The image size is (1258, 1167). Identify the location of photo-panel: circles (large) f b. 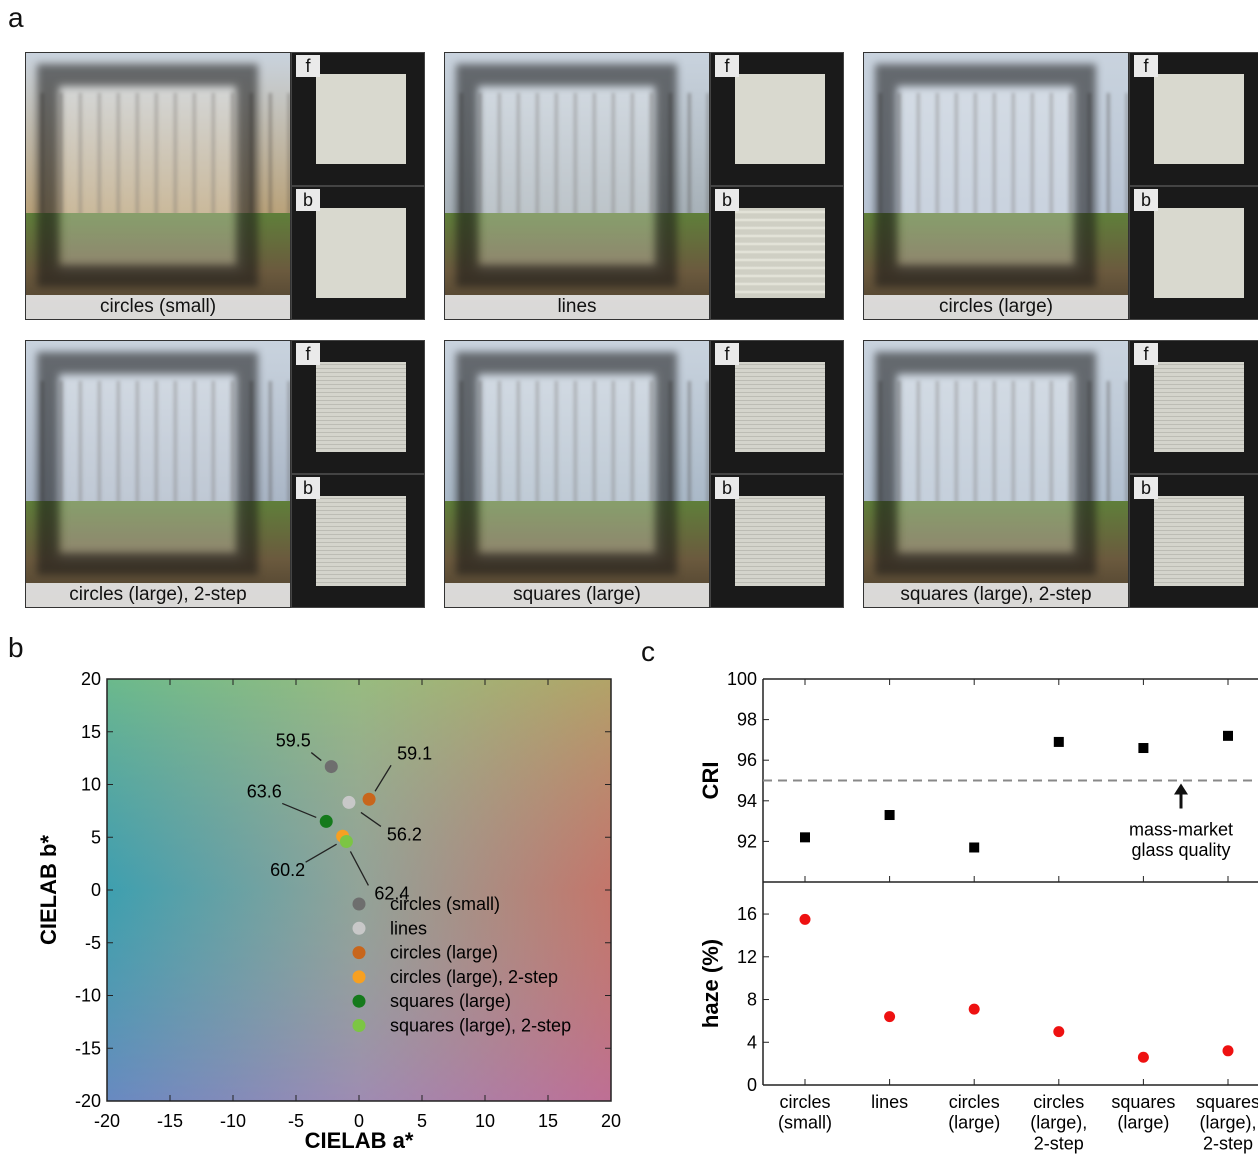
(1060, 186).